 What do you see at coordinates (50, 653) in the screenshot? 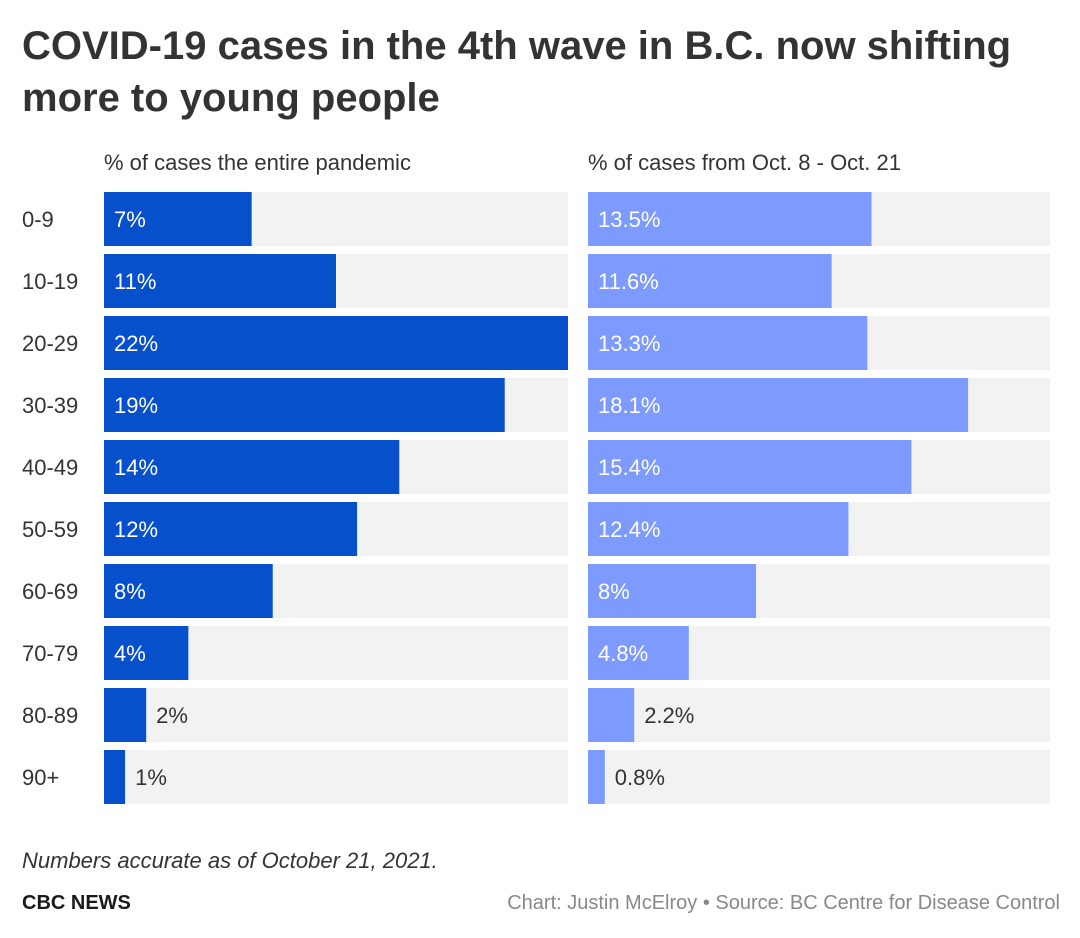
I see `category-label: 70-79` at bounding box center [50, 653].